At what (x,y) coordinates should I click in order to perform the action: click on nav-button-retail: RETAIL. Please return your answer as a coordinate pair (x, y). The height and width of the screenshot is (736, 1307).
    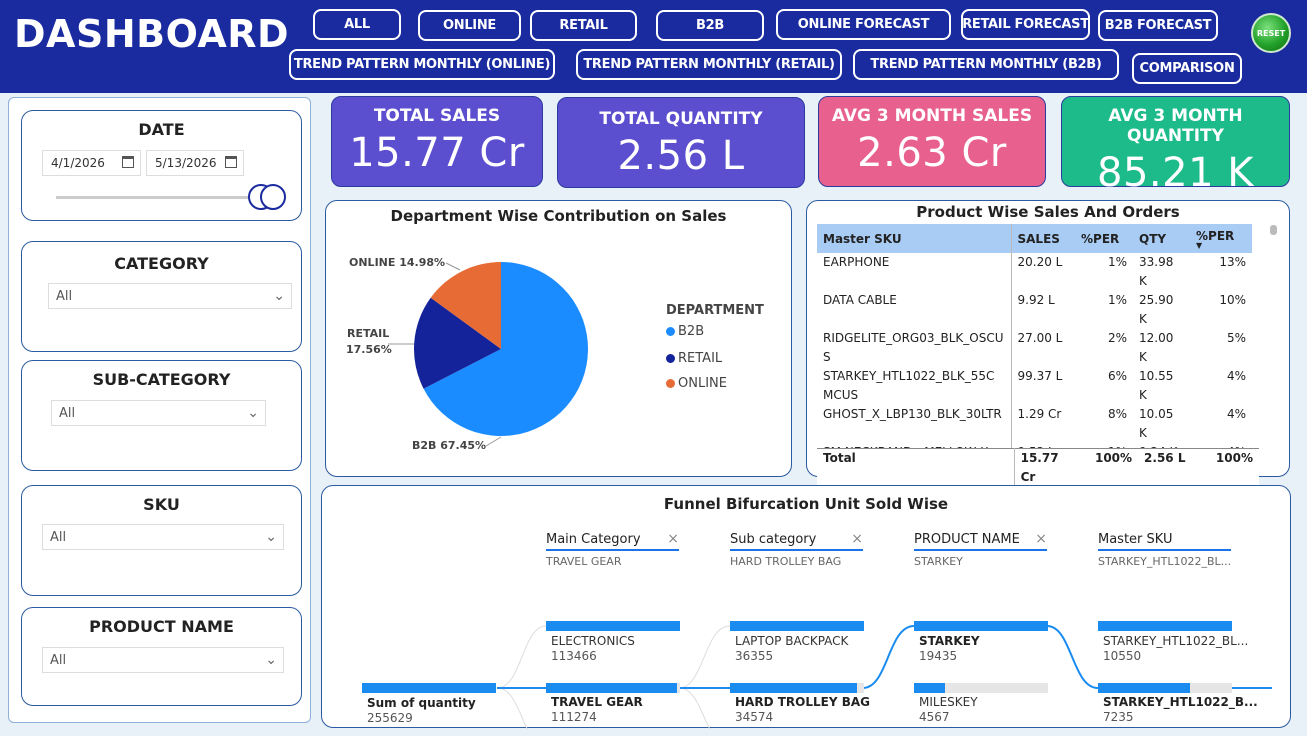
    Looking at the image, I should click on (583, 25).